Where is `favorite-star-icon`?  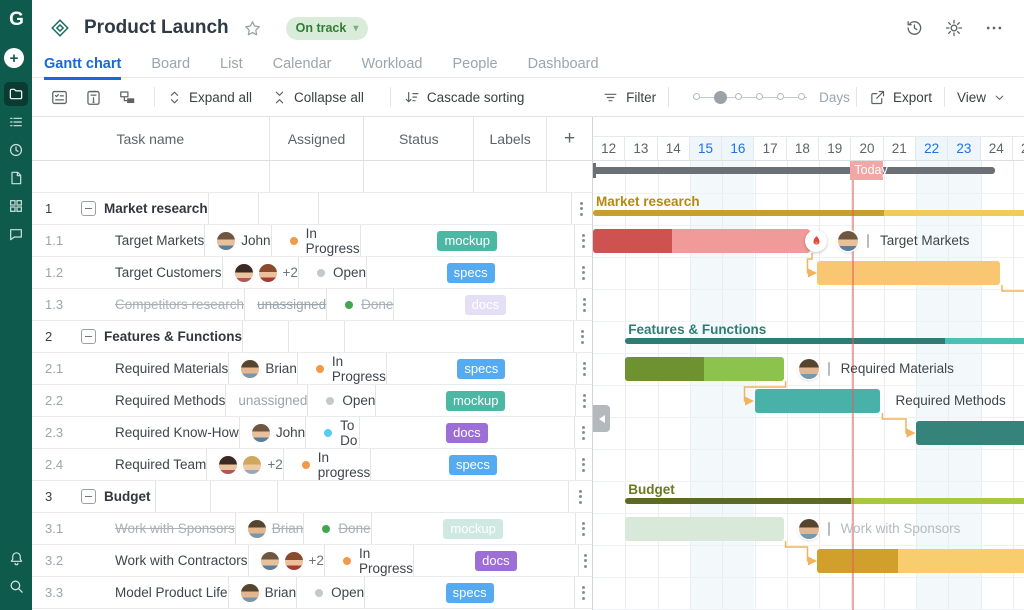 favorite-star-icon is located at coordinates (252, 28).